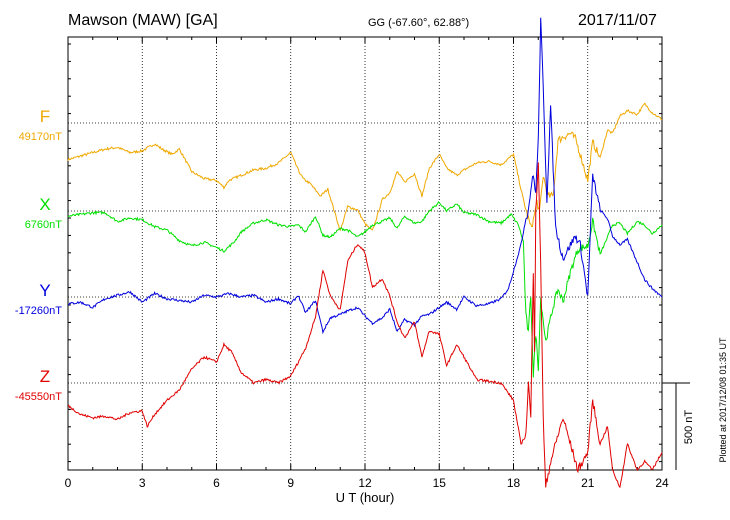 This screenshot has height=520, width=730. What do you see at coordinates (723, 400) in the screenshot?
I see `plotted-timestamp: Plotted at 2017/12/08 01:35 UT` at bounding box center [723, 400].